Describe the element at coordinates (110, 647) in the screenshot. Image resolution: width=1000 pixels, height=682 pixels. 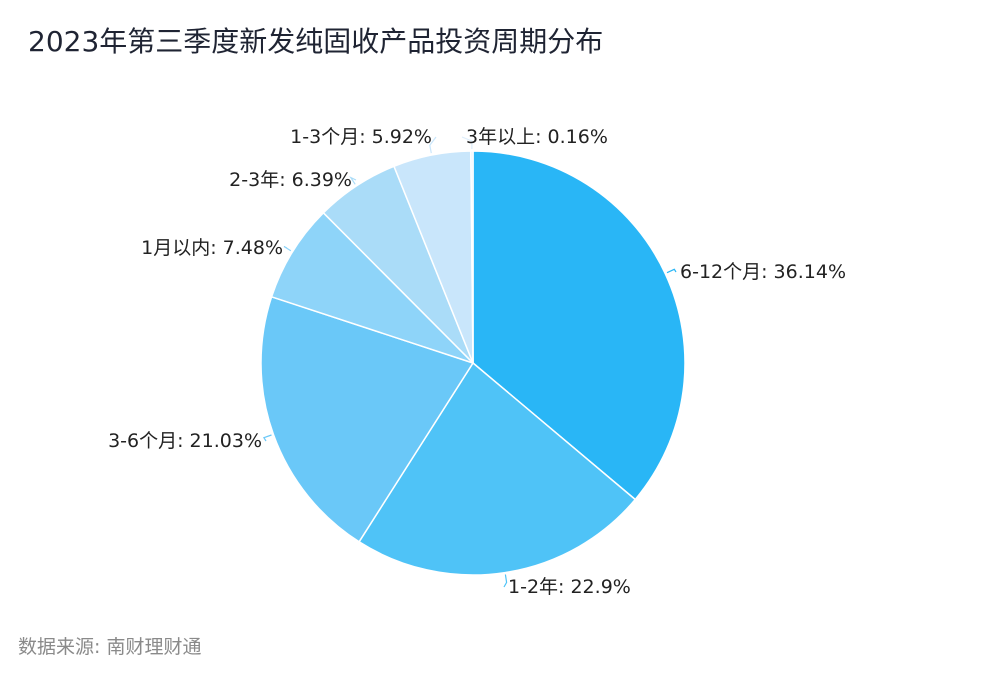
I see `data-source-note: 数据来源: 南财理财通` at that location.